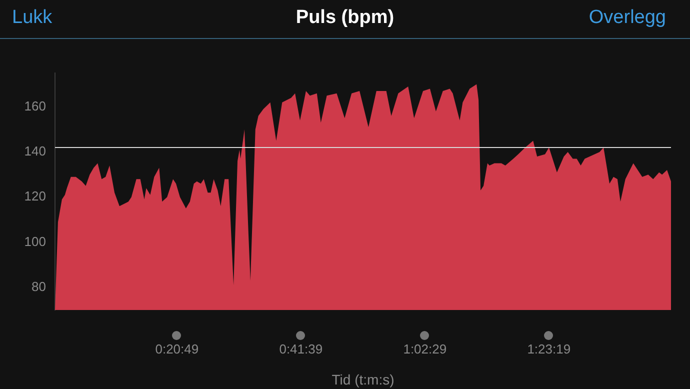 The height and width of the screenshot is (389, 690). I want to click on x-axis-title: Tid (t:m:s), so click(363, 379).